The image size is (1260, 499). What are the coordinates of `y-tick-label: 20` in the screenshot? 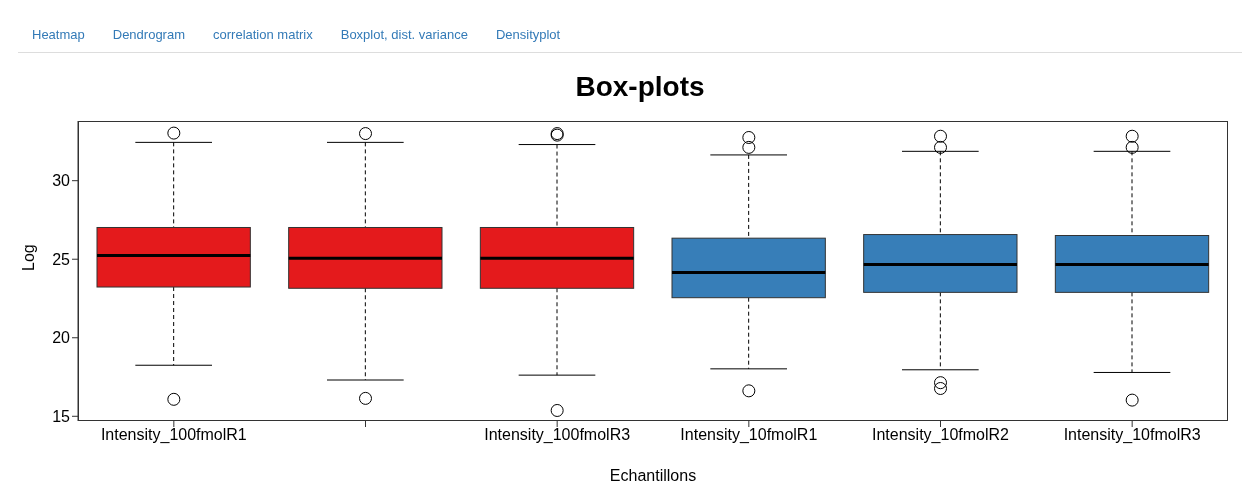 It's located at (61, 338).